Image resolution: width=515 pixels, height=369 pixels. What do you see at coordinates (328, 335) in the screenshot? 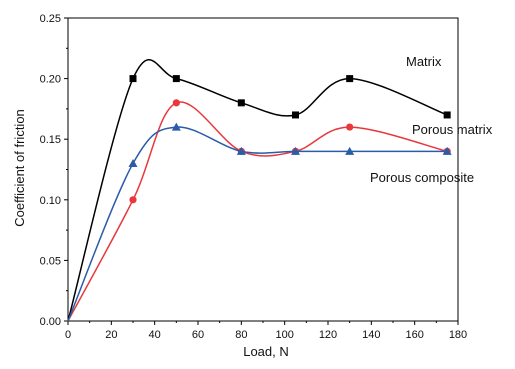
I see `x-tick-label: 120` at bounding box center [328, 335].